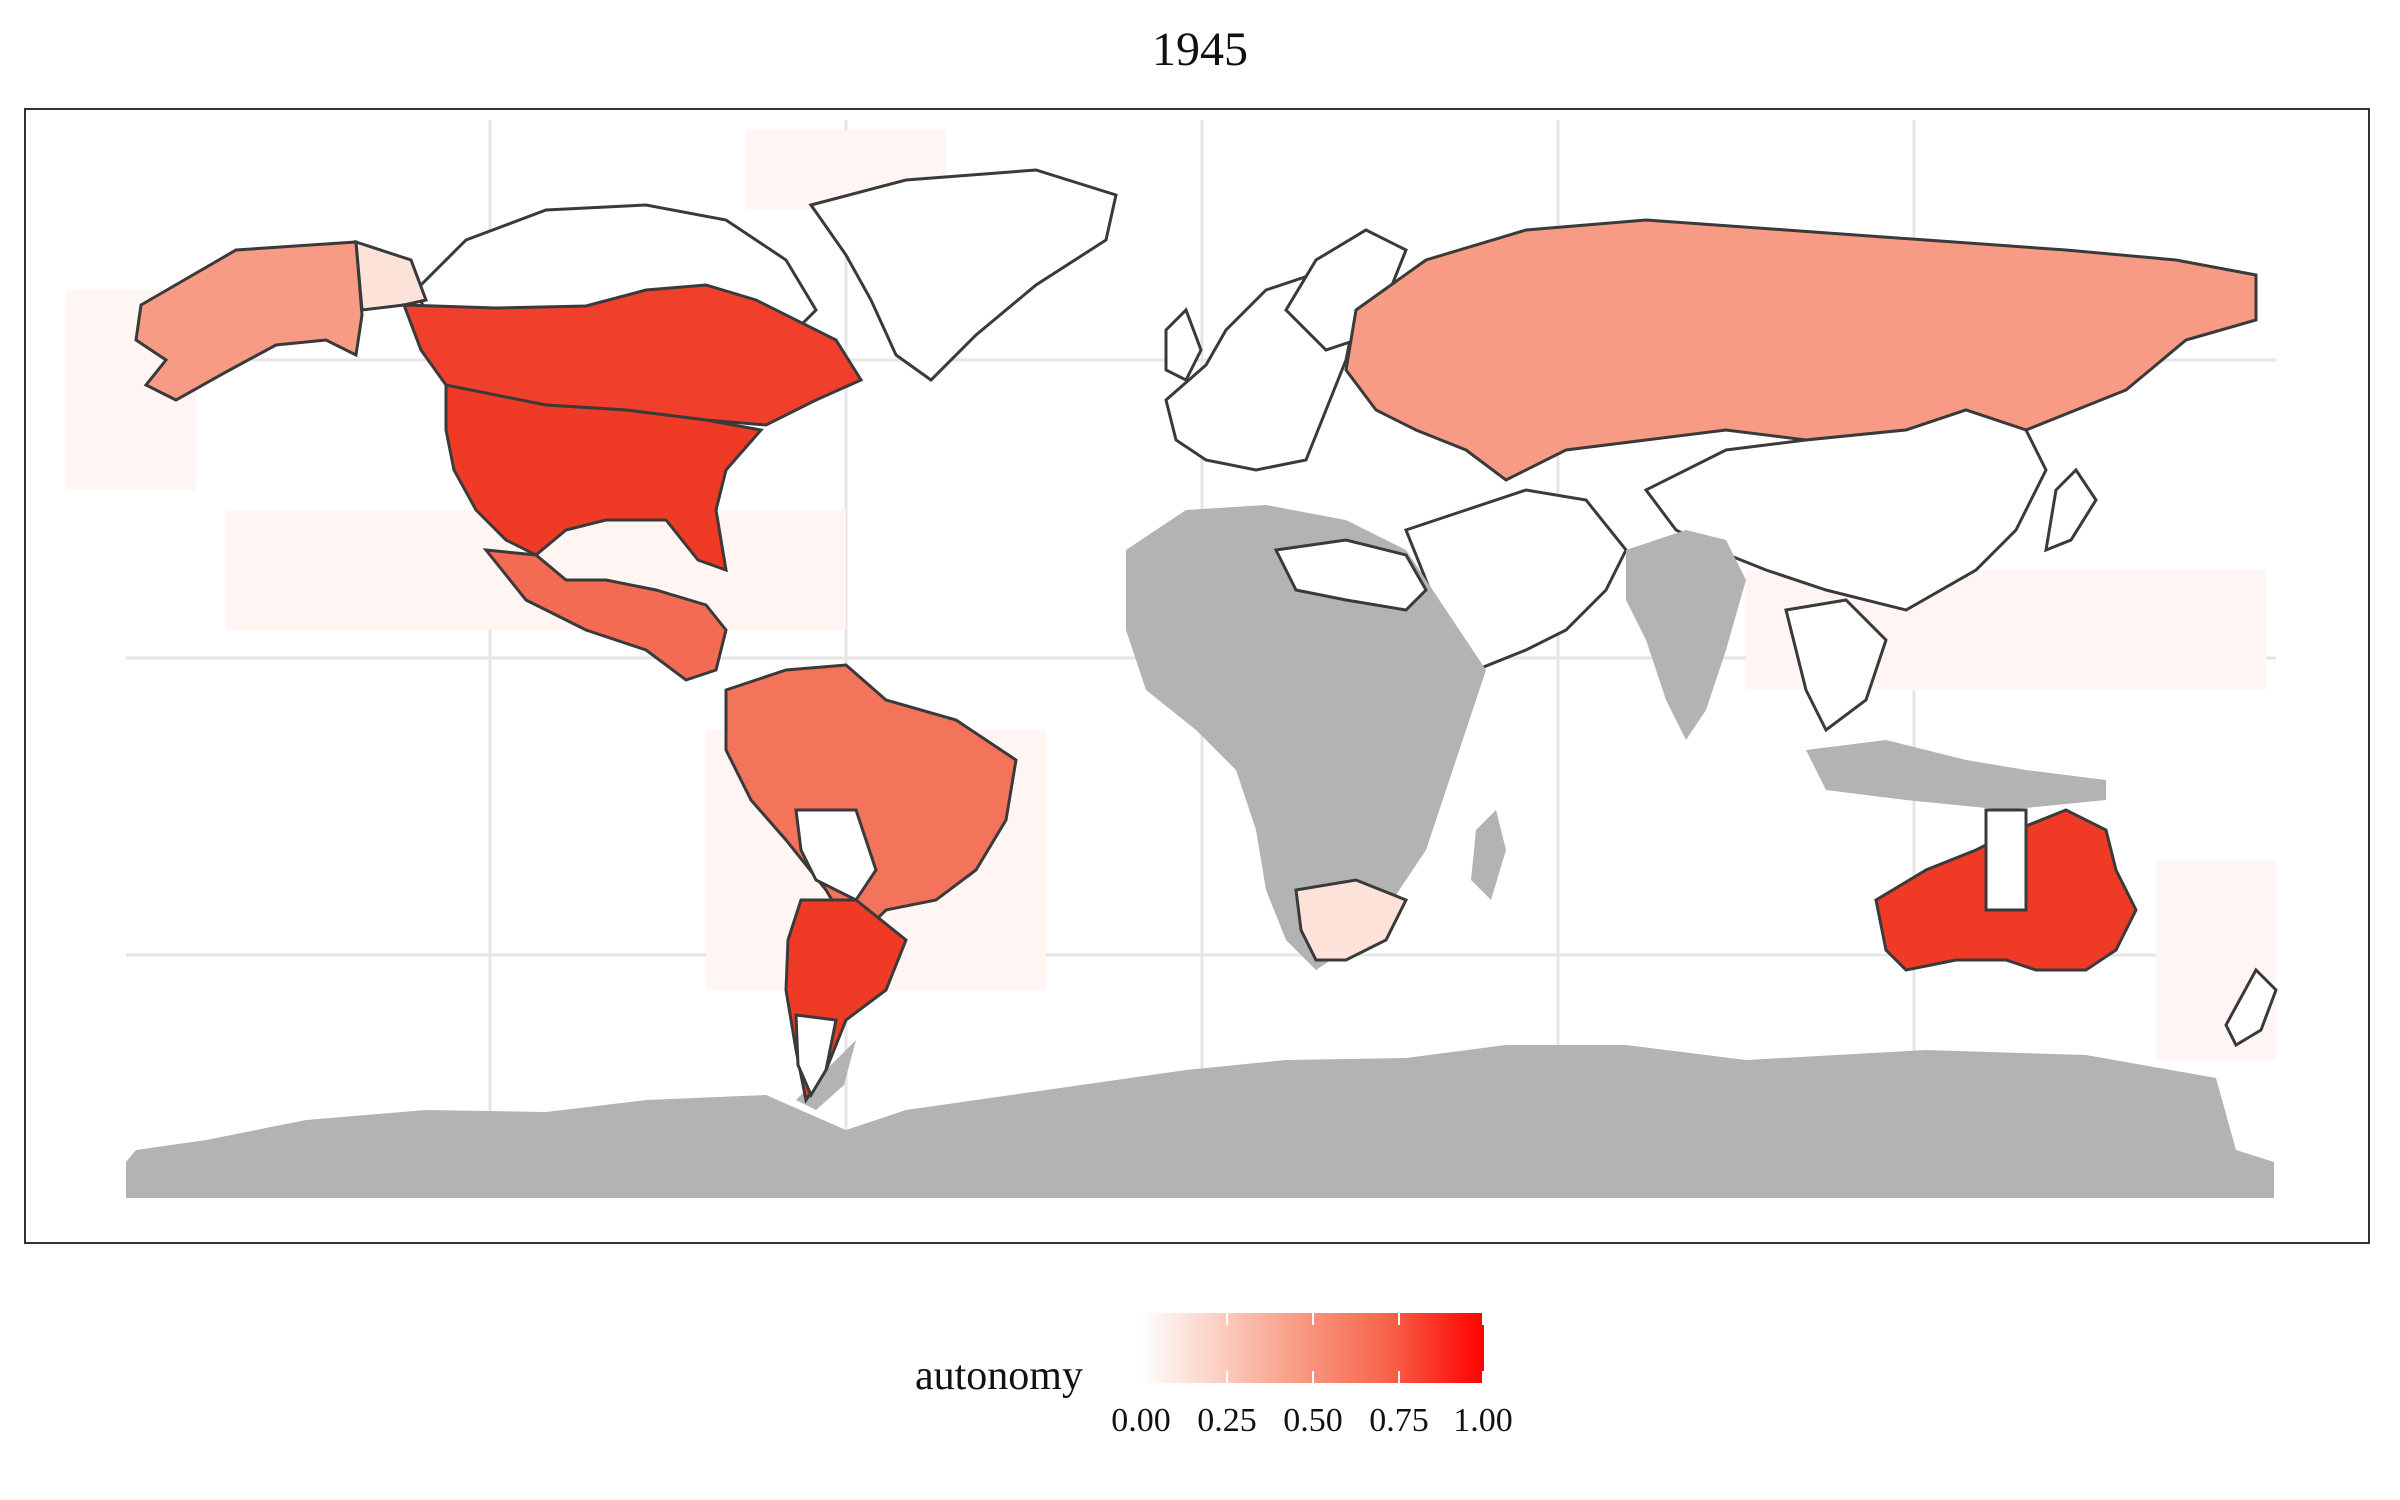 The height and width of the screenshot is (1500, 2400). I want to click on new-zealand, so click(2251, 1007).